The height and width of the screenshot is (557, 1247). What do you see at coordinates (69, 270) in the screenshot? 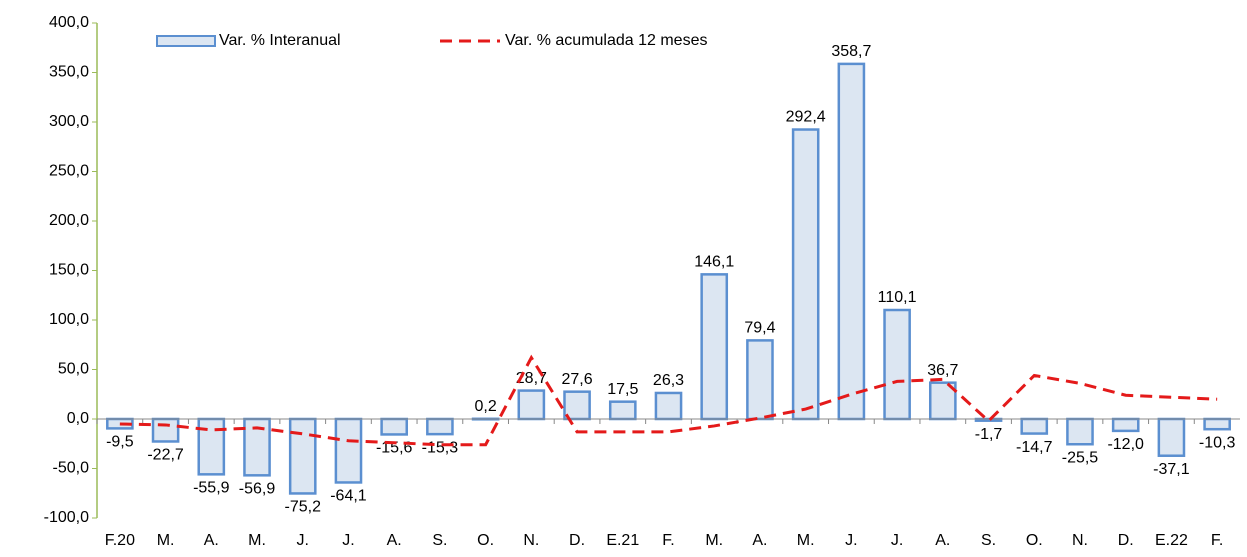
I see `y-tick-label: 150,0` at bounding box center [69, 270].